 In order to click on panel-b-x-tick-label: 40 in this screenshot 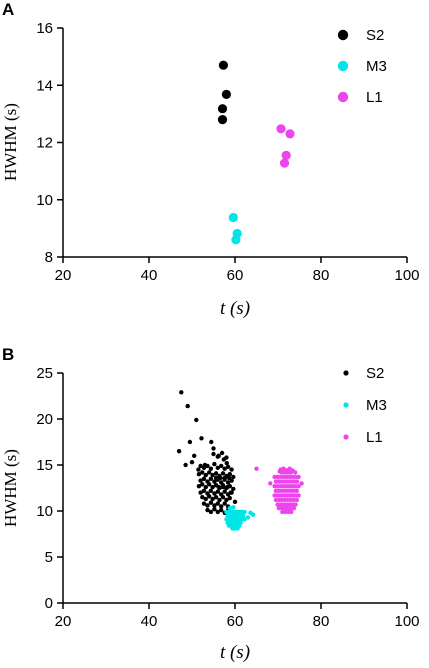, I will do `click(149, 621)`.